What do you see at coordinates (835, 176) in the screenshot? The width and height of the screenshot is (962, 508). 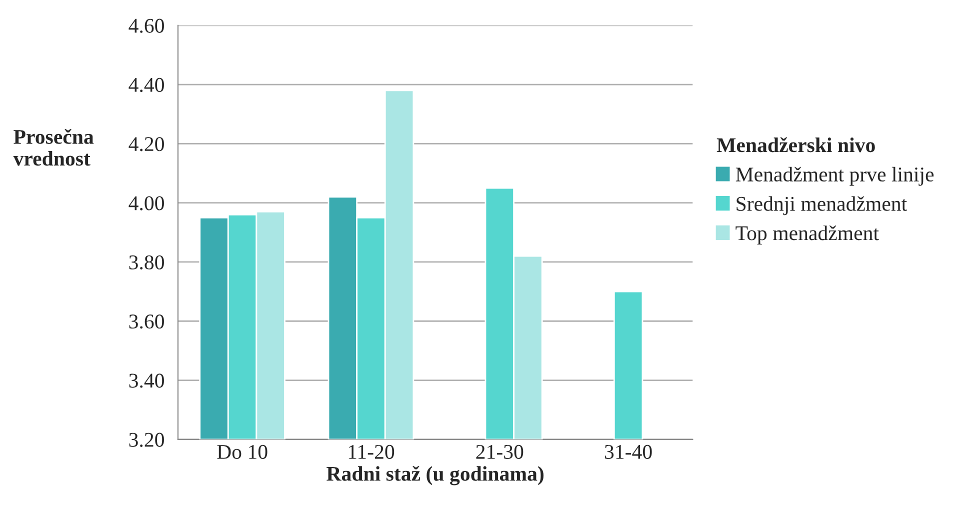 I see `legend-label: Menadžment prve linije` at bounding box center [835, 176].